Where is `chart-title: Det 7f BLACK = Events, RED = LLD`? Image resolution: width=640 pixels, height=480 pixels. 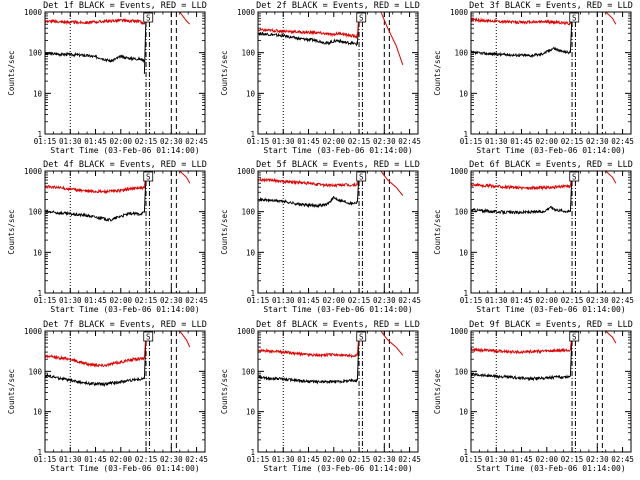
chart-title: Det 7f BLACK = Events, RED = LLD is located at coordinates (125, 325).